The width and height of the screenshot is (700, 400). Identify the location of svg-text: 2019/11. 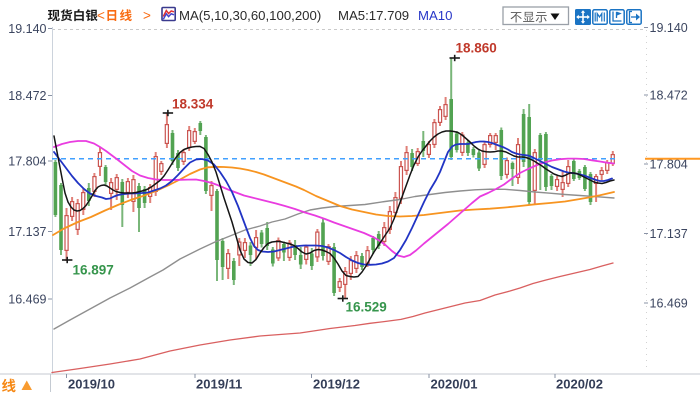
(219, 384).